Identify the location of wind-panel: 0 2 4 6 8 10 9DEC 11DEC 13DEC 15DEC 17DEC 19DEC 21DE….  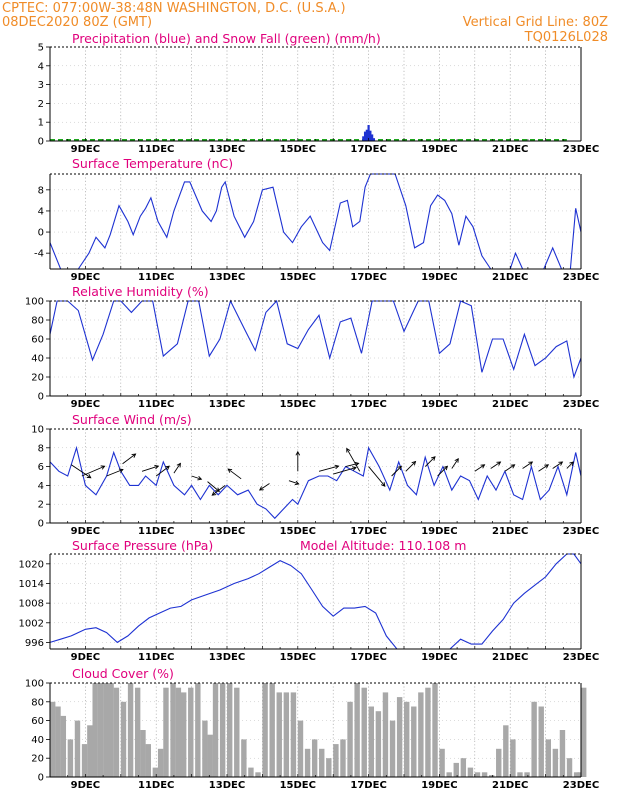
(315, 474).